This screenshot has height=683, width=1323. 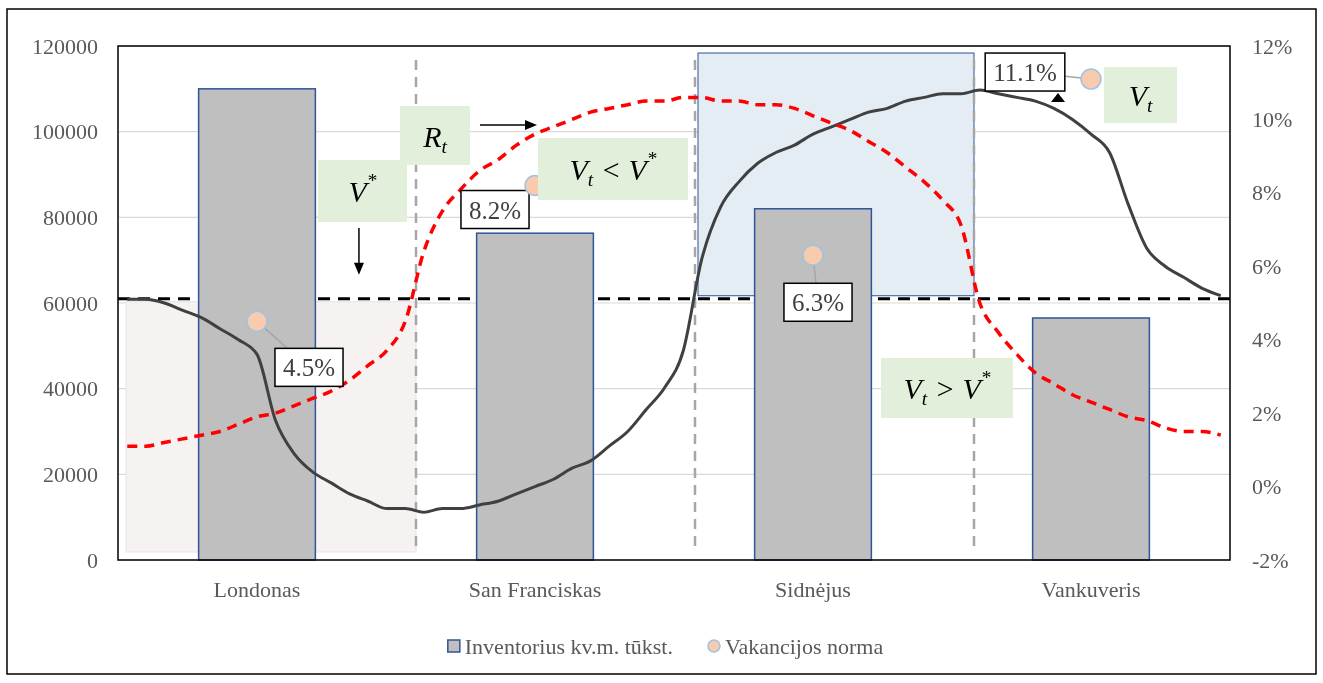 What do you see at coordinates (257, 589) in the screenshot?
I see `x-tick-label: Londonas` at bounding box center [257, 589].